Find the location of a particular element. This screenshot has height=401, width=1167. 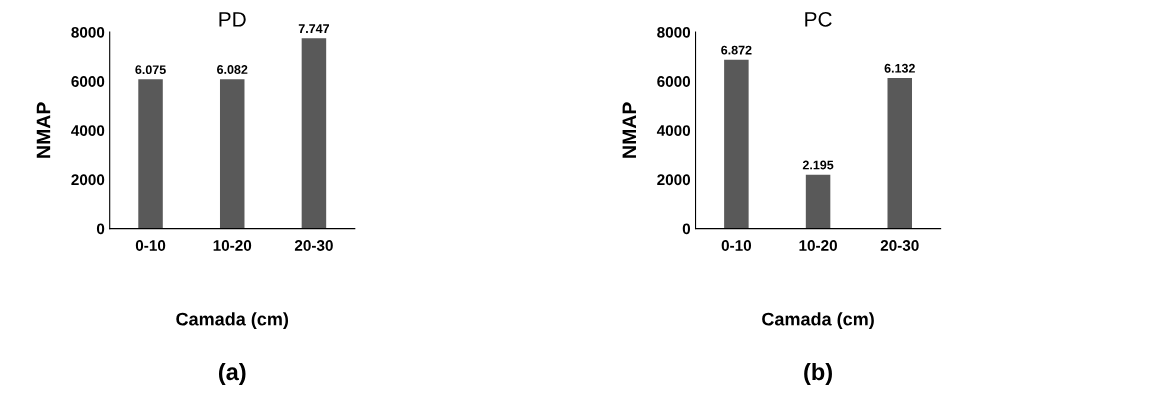

data-label: 6.082 is located at coordinates (232, 69).